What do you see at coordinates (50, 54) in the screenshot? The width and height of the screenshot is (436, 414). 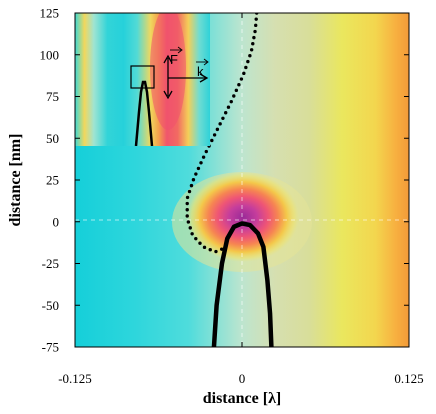 I see `y-tick-label: 100` at bounding box center [50, 54].